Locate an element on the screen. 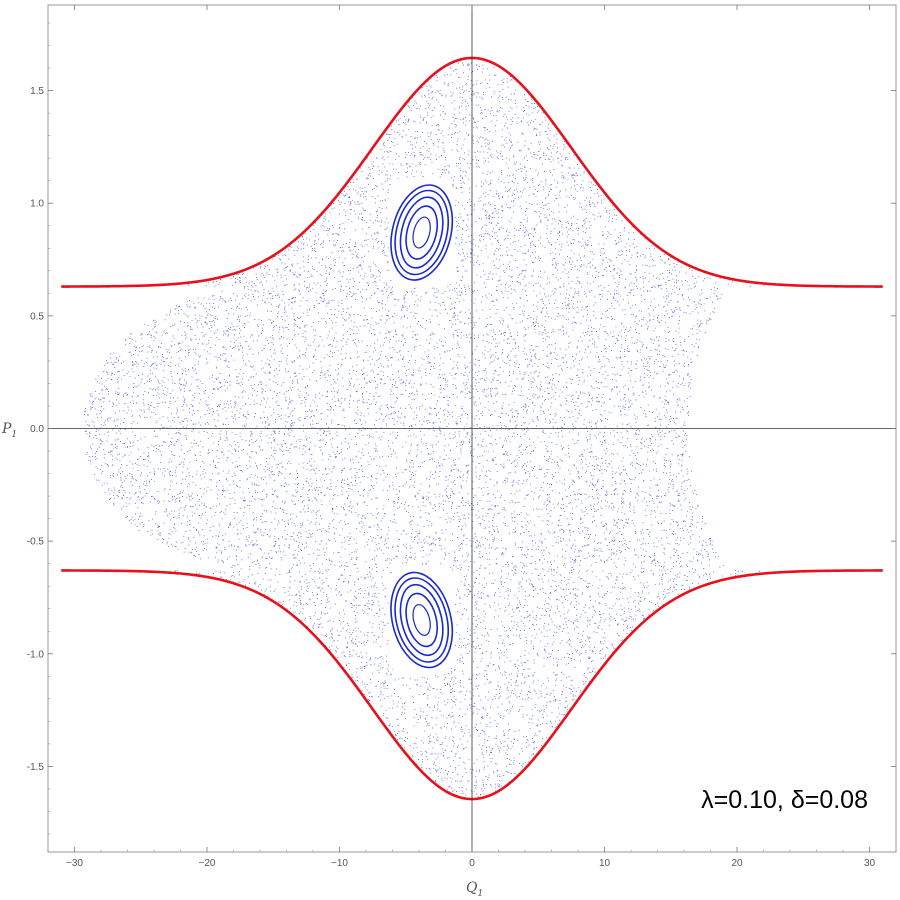 The height and width of the screenshot is (900, 900). x-axis-title: Q1 is located at coordinates (474, 889).